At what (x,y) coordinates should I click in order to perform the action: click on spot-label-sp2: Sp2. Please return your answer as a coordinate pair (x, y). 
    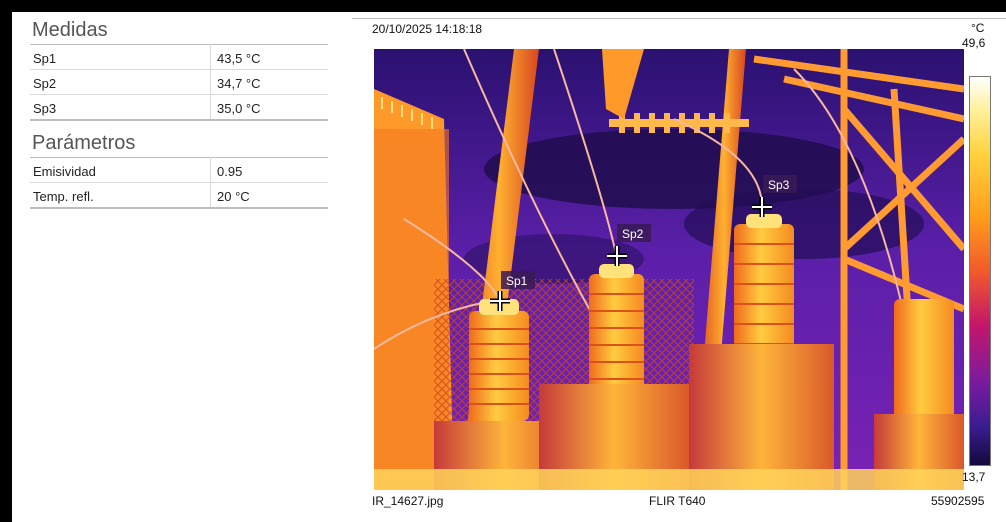
    Looking at the image, I should click on (633, 234).